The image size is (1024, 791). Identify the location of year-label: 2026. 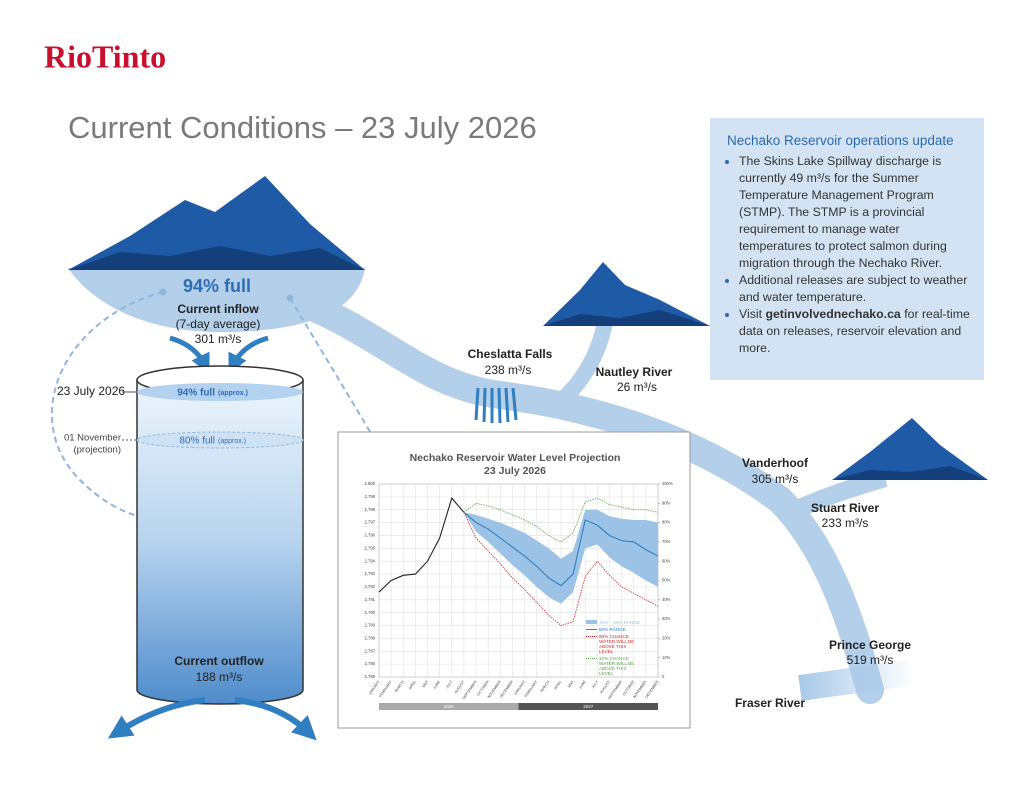
(449, 706).